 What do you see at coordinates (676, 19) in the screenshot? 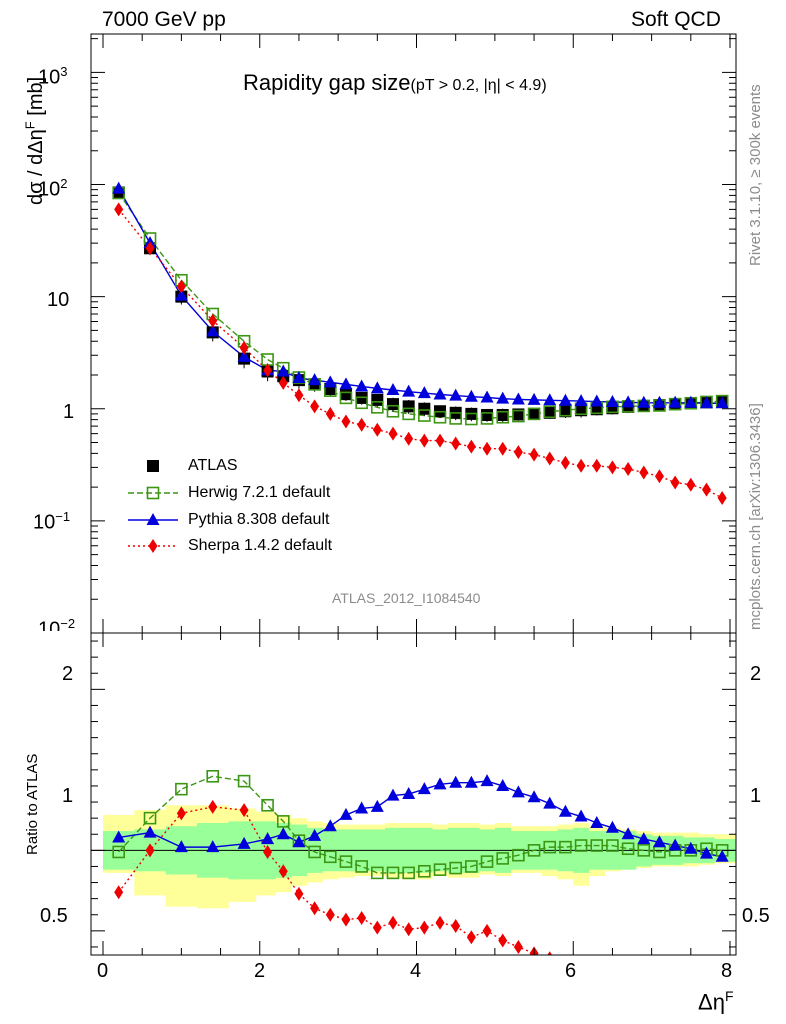
I see `header-right: Soft QCD` at bounding box center [676, 19].